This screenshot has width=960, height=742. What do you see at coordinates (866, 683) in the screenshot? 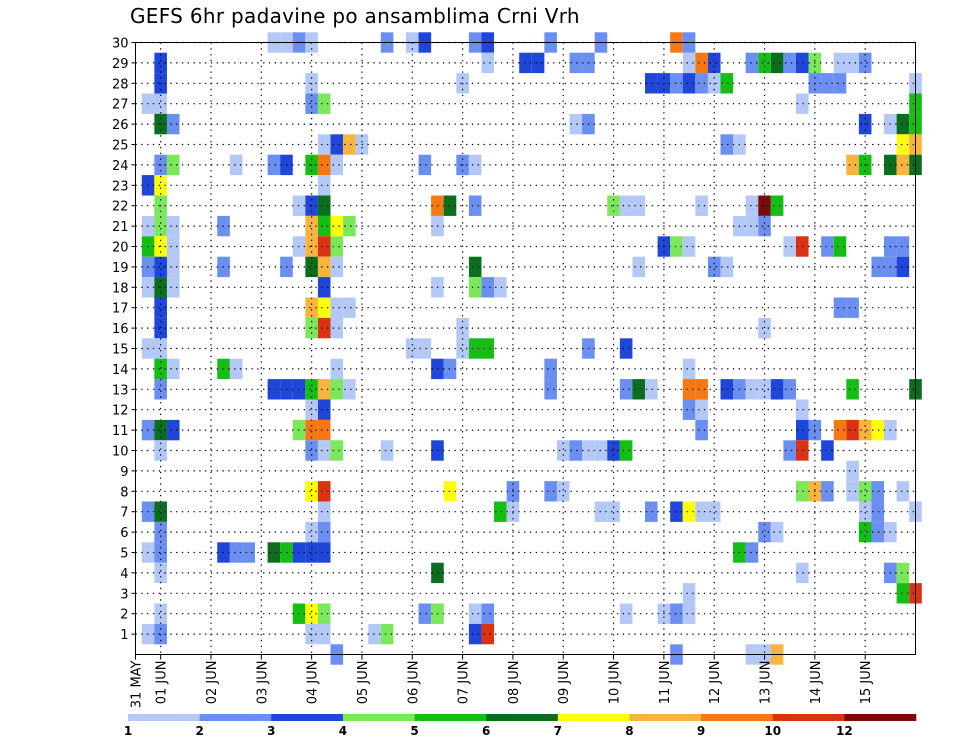
I see `x-tick-label: 15 JUN` at bounding box center [866, 683].